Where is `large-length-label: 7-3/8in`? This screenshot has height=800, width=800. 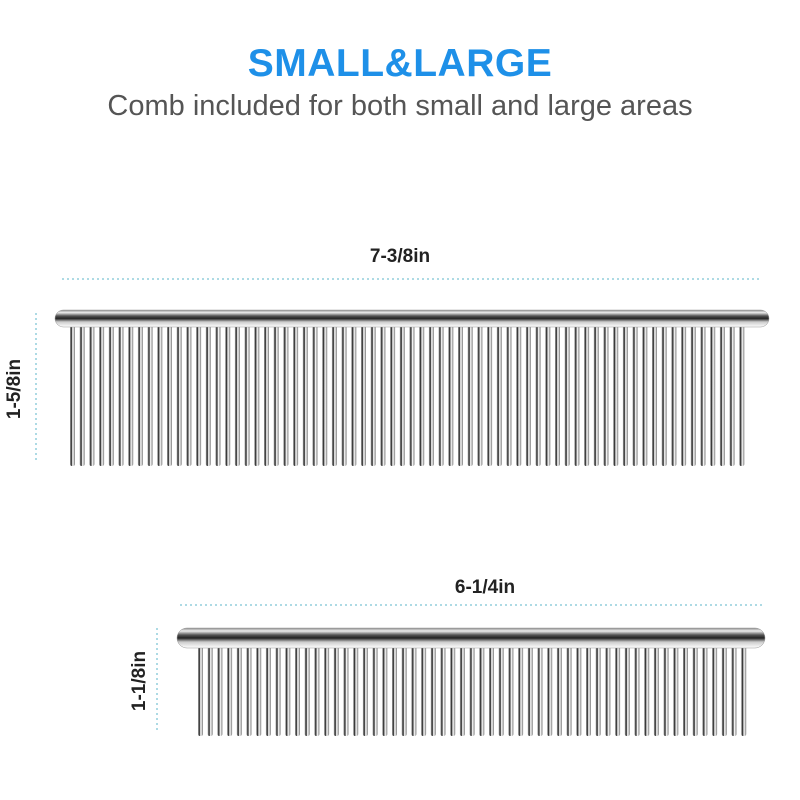 large-length-label: 7-3/8in is located at coordinates (400, 256).